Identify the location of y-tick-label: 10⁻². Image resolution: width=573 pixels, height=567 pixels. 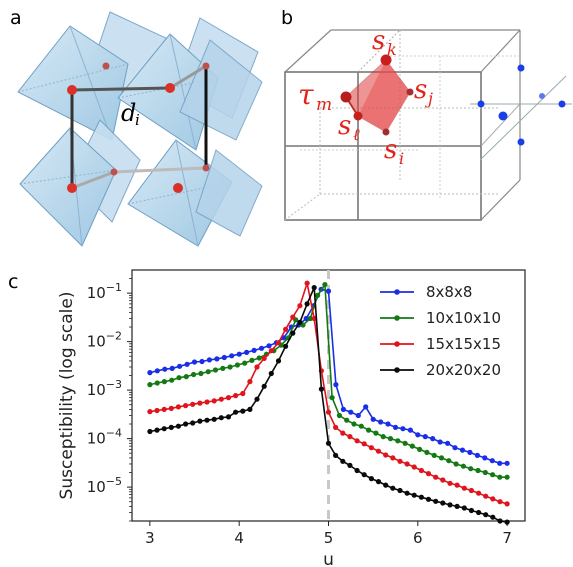
(104, 340).